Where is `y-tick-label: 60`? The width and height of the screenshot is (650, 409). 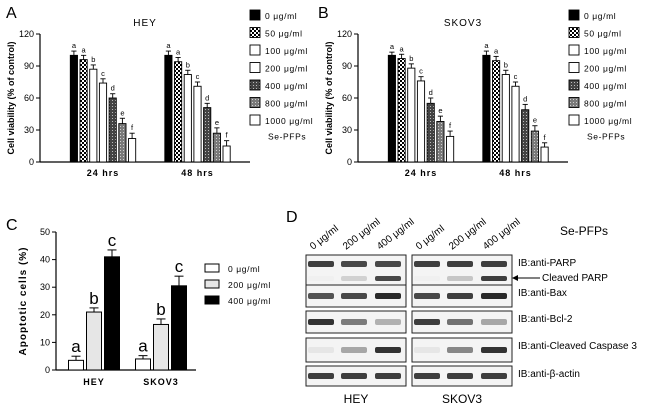
y-tick-label: 60 is located at coordinates (347, 98).